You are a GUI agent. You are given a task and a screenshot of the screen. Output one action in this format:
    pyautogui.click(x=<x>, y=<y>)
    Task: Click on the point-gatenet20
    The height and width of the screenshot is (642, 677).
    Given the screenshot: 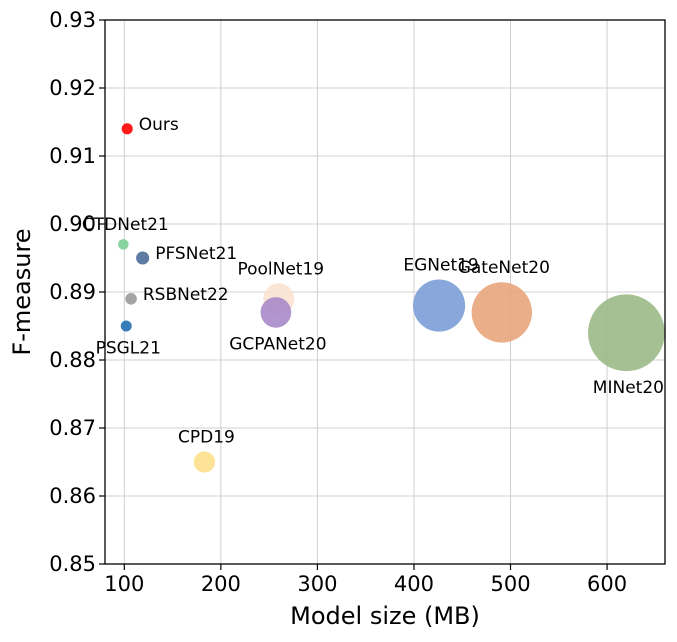 What is the action you would take?
    pyautogui.click(x=502, y=312)
    